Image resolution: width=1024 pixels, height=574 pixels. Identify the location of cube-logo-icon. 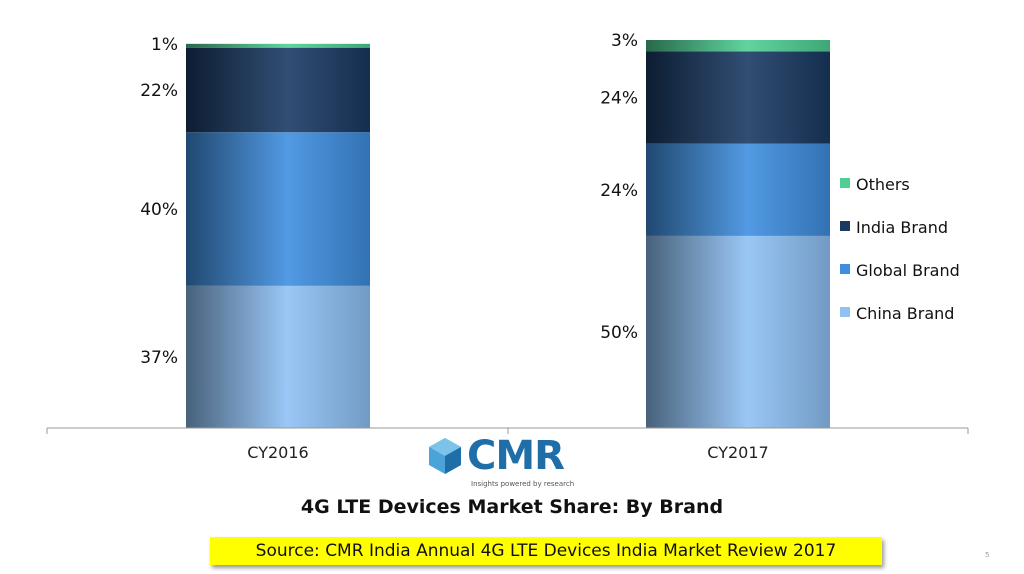
(445, 456).